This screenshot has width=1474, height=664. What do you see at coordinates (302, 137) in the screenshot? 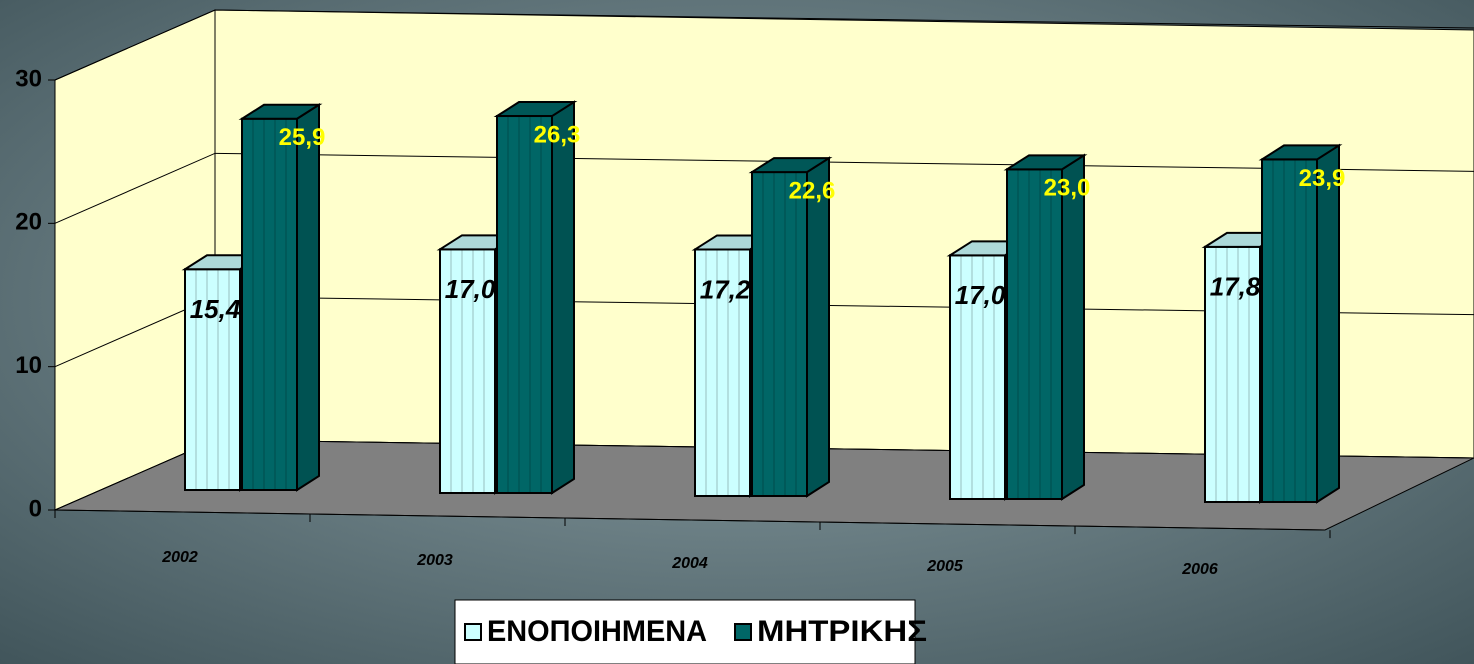
I see `value-label: 25,9` at bounding box center [302, 137].